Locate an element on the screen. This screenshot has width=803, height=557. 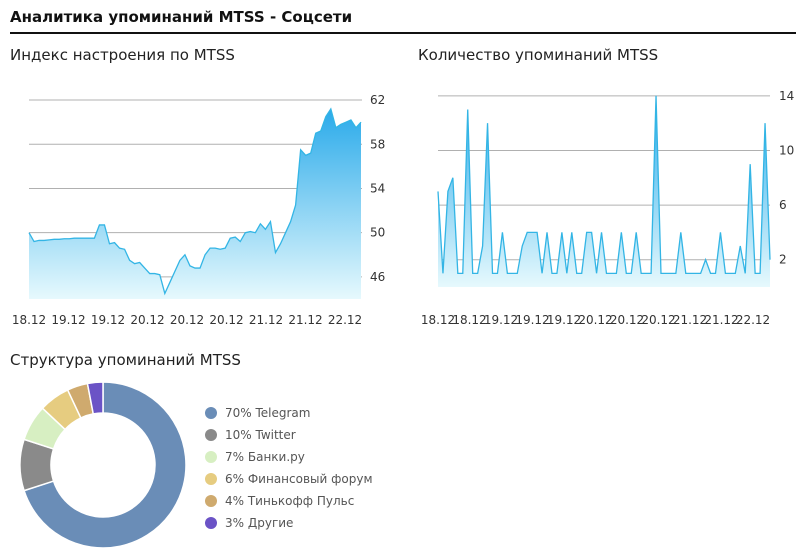
legend-label: 7% Банки.ру is located at coordinates (265, 457).